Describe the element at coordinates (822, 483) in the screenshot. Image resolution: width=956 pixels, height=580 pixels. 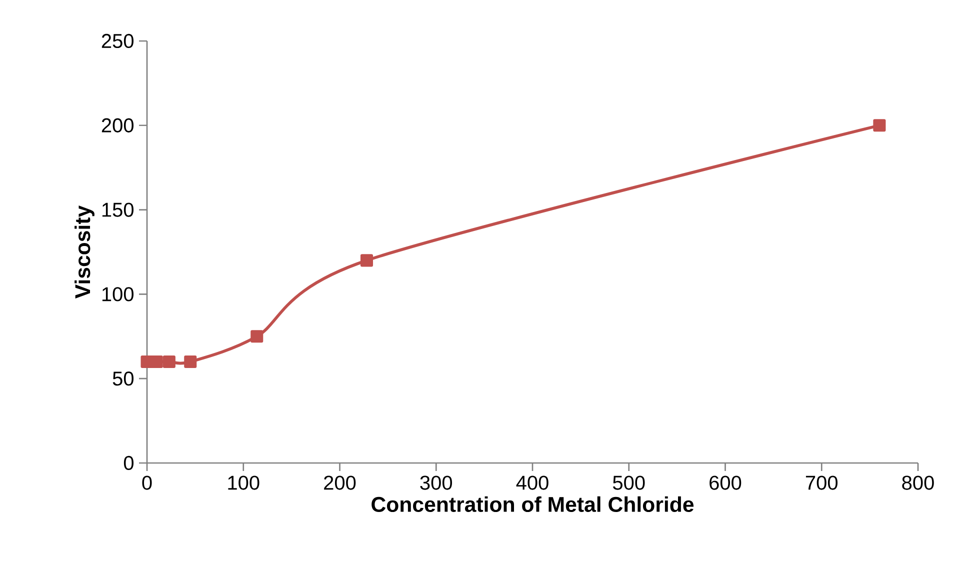
I see `x-tick-label: 700` at that location.